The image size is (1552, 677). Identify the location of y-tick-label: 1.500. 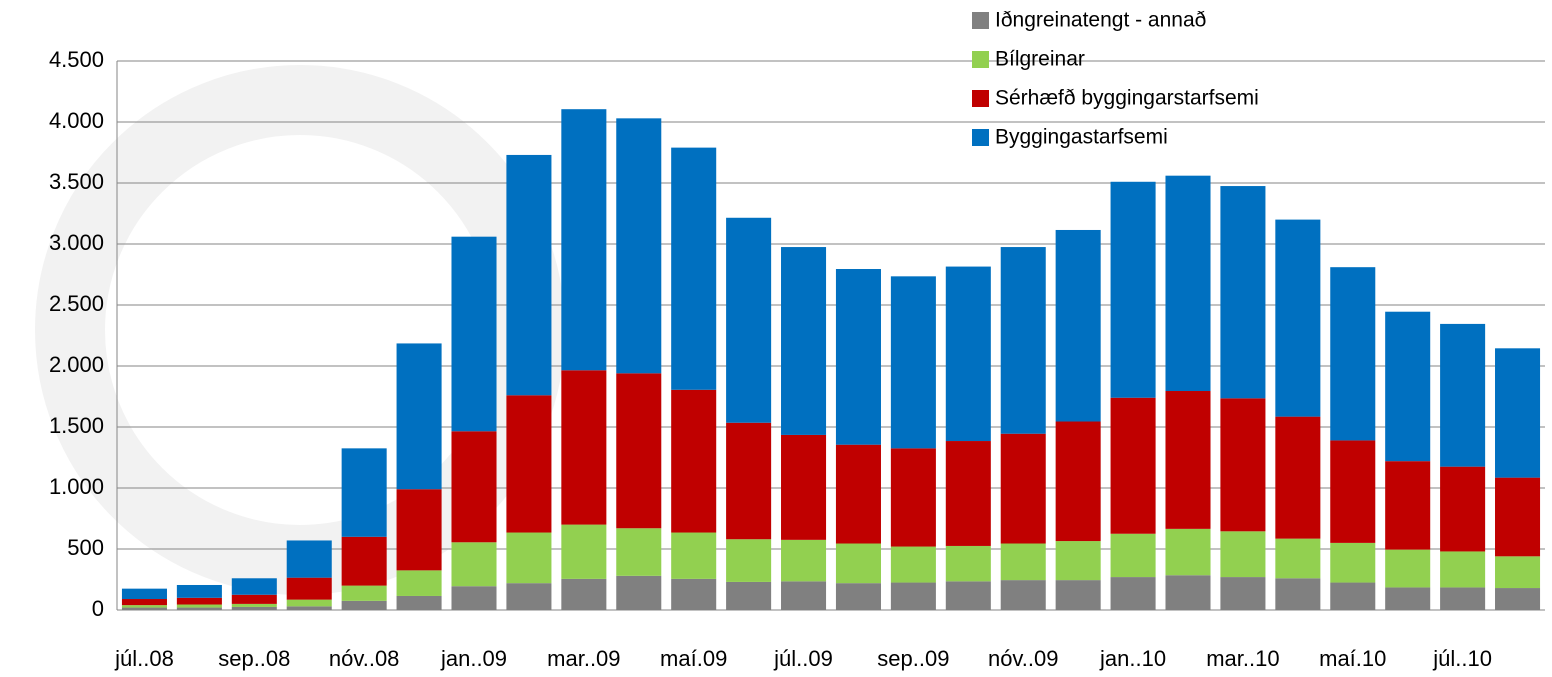
(76, 425).